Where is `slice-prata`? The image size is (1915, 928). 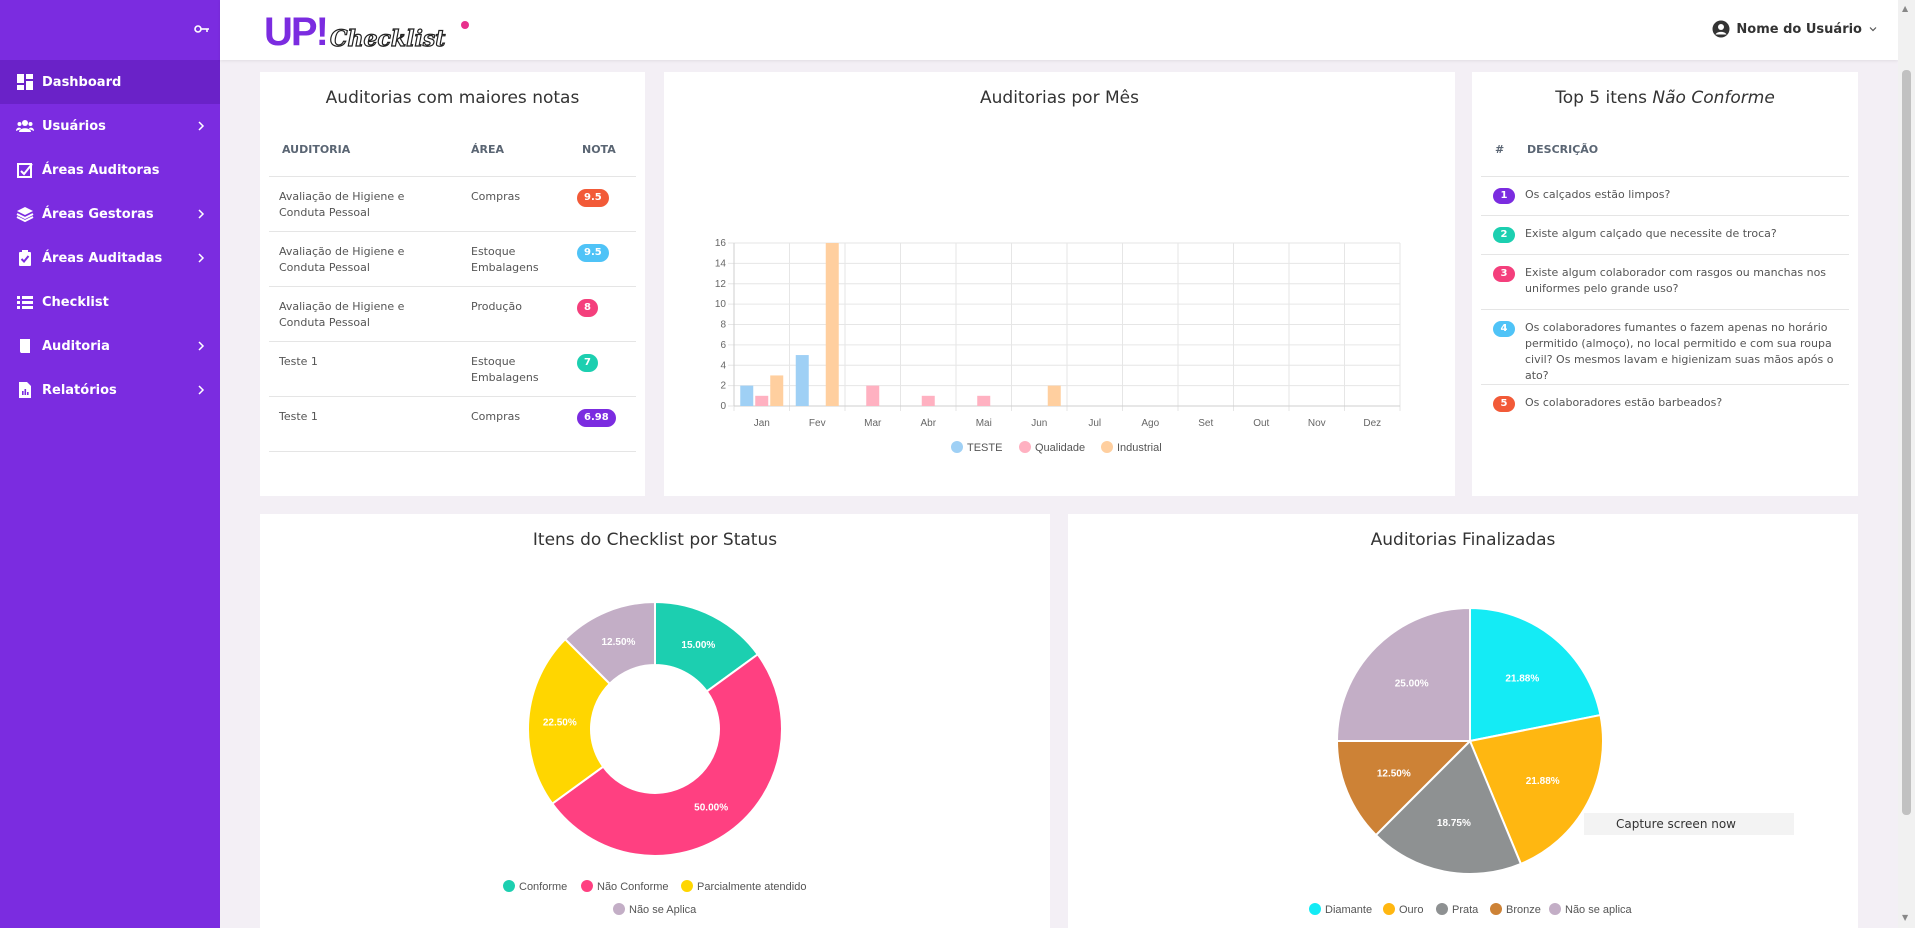 slice-prata is located at coordinates (1448, 807).